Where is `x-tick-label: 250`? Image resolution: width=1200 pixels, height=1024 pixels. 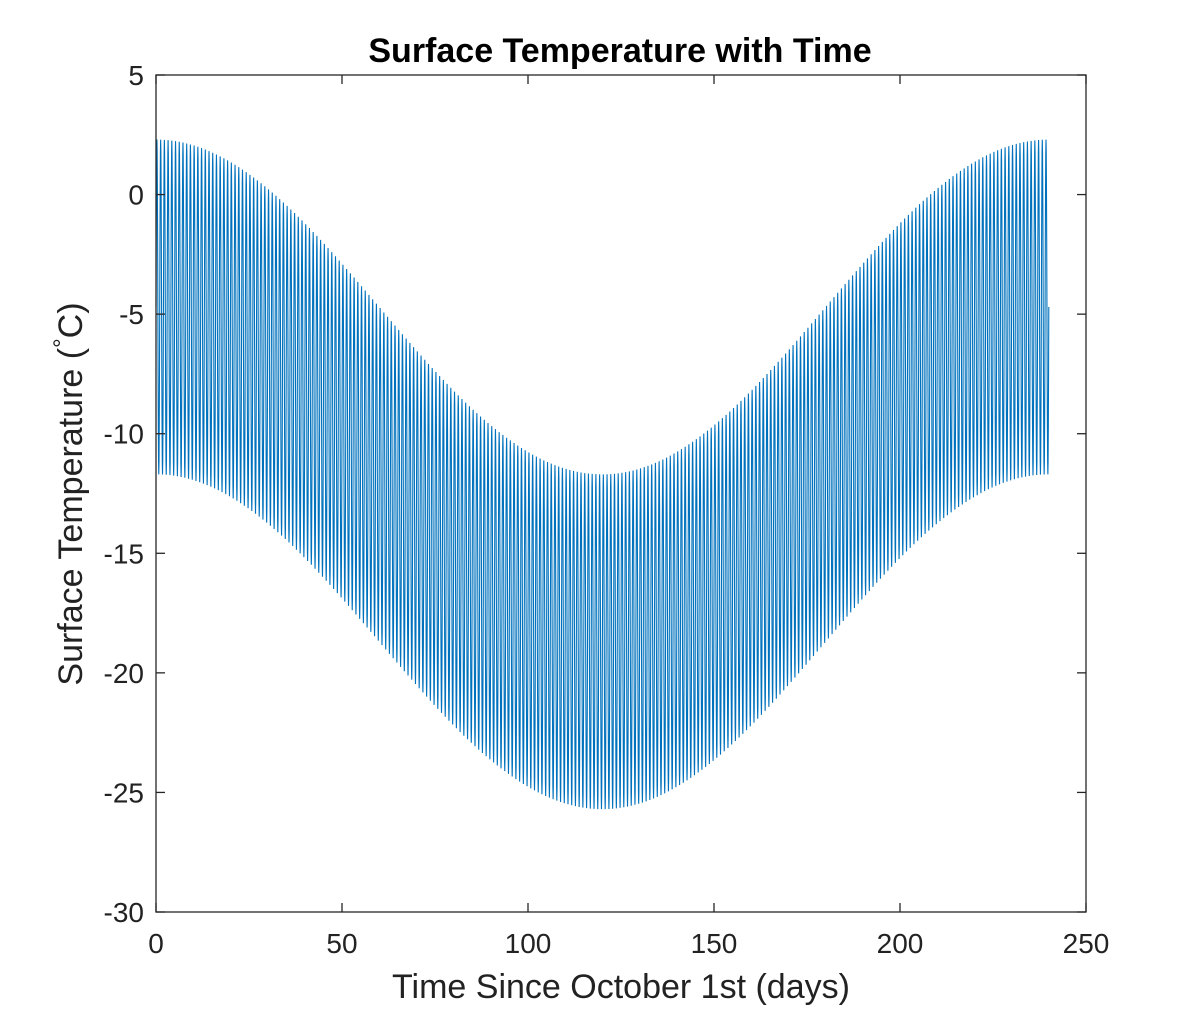
x-tick-label: 250 is located at coordinates (1086, 943).